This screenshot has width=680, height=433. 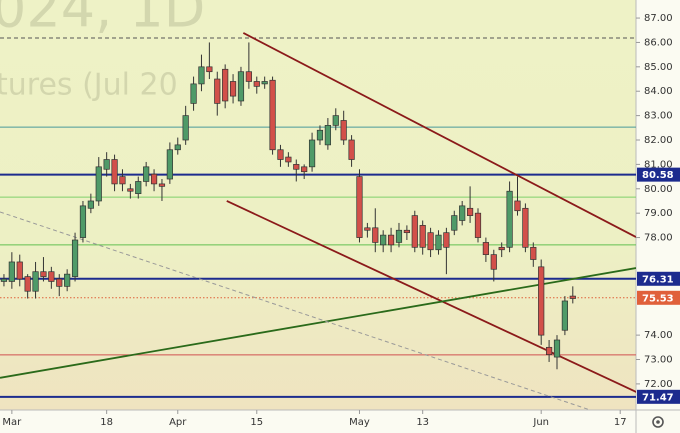 I want to click on level-label: 71.47, so click(x=658, y=397).